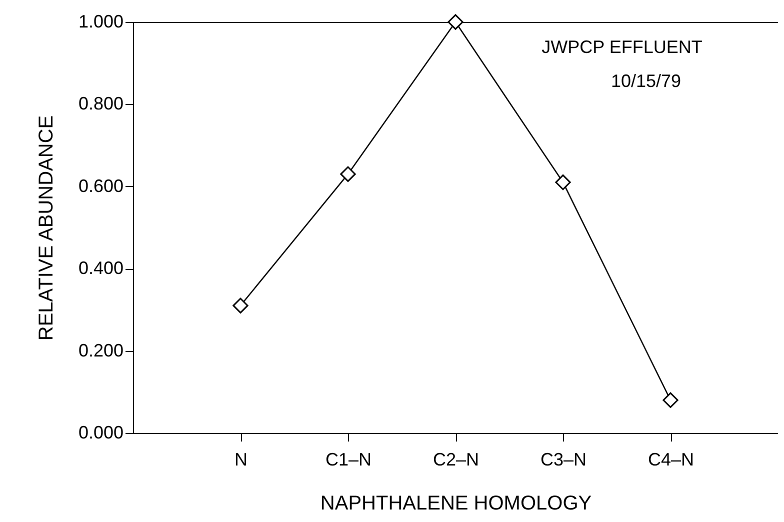 This screenshot has width=784, height=522. Describe the element at coordinates (671, 460) in the screenshot. I see `x-tick-label: C4–N` at that location.